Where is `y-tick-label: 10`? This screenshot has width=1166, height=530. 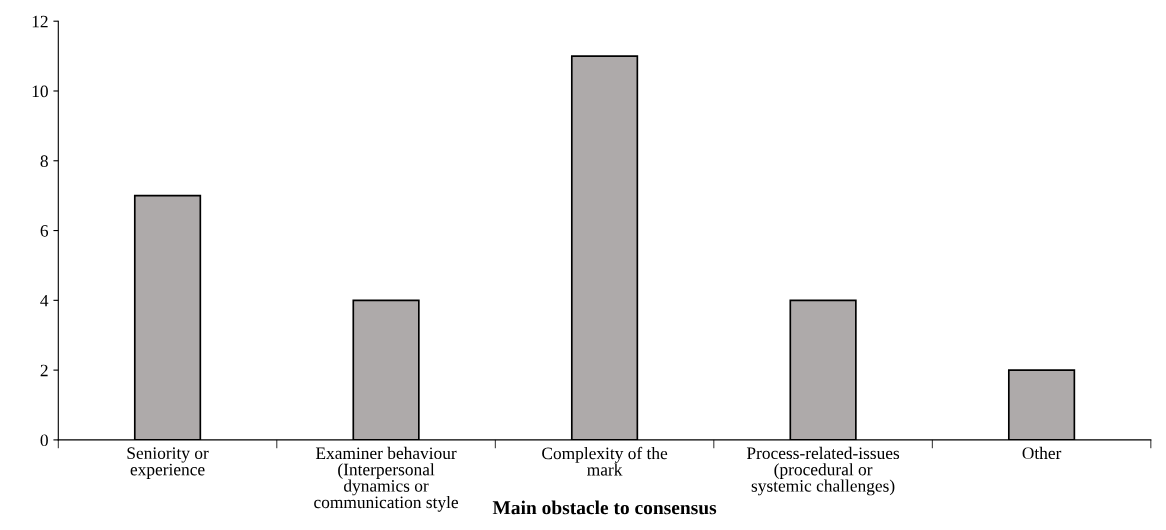
y-tick-label: 10 is located at coordinates (40, 91).